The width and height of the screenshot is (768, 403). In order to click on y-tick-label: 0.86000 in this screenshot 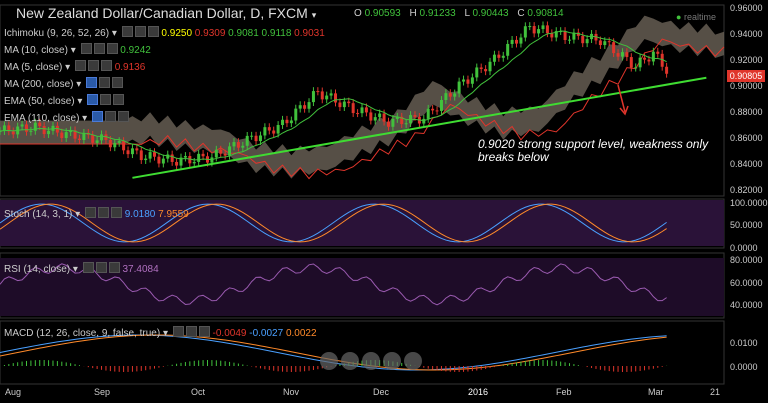, I will do `click(746, 137)`.